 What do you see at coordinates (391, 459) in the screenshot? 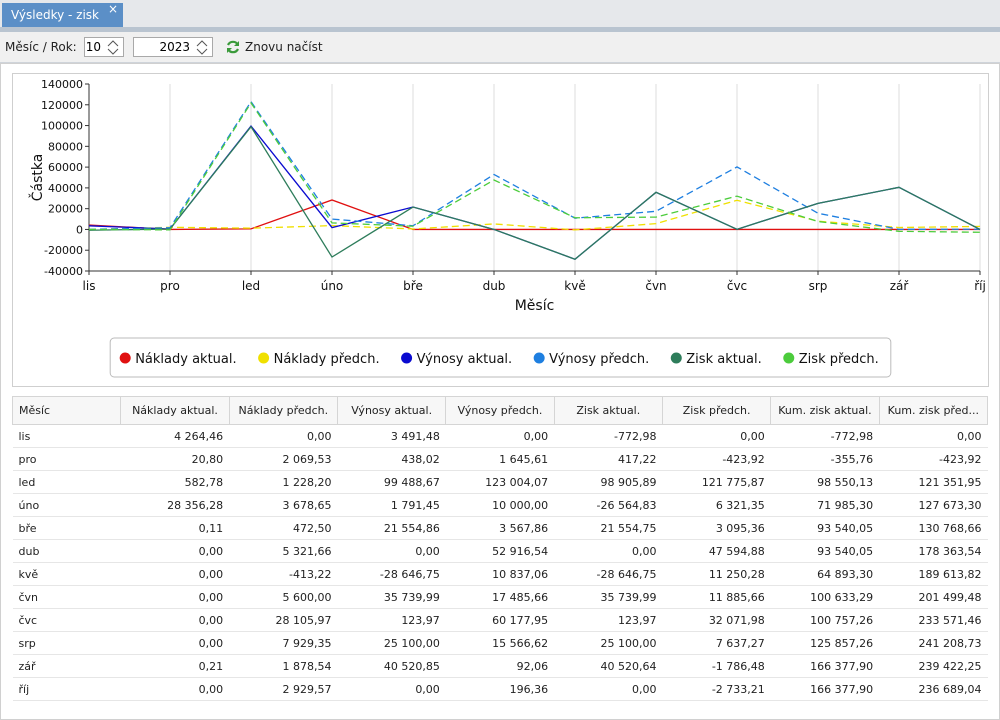
I see `table-cell: 438,02` at bounding box center [391, 459].